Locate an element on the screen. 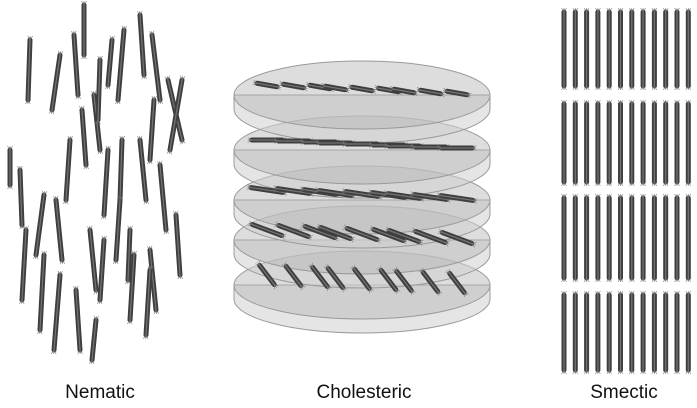 The height and width of the screenshot is (408, 697). cholesteric-label: Cholesteric is located at coordinates (364, 392).